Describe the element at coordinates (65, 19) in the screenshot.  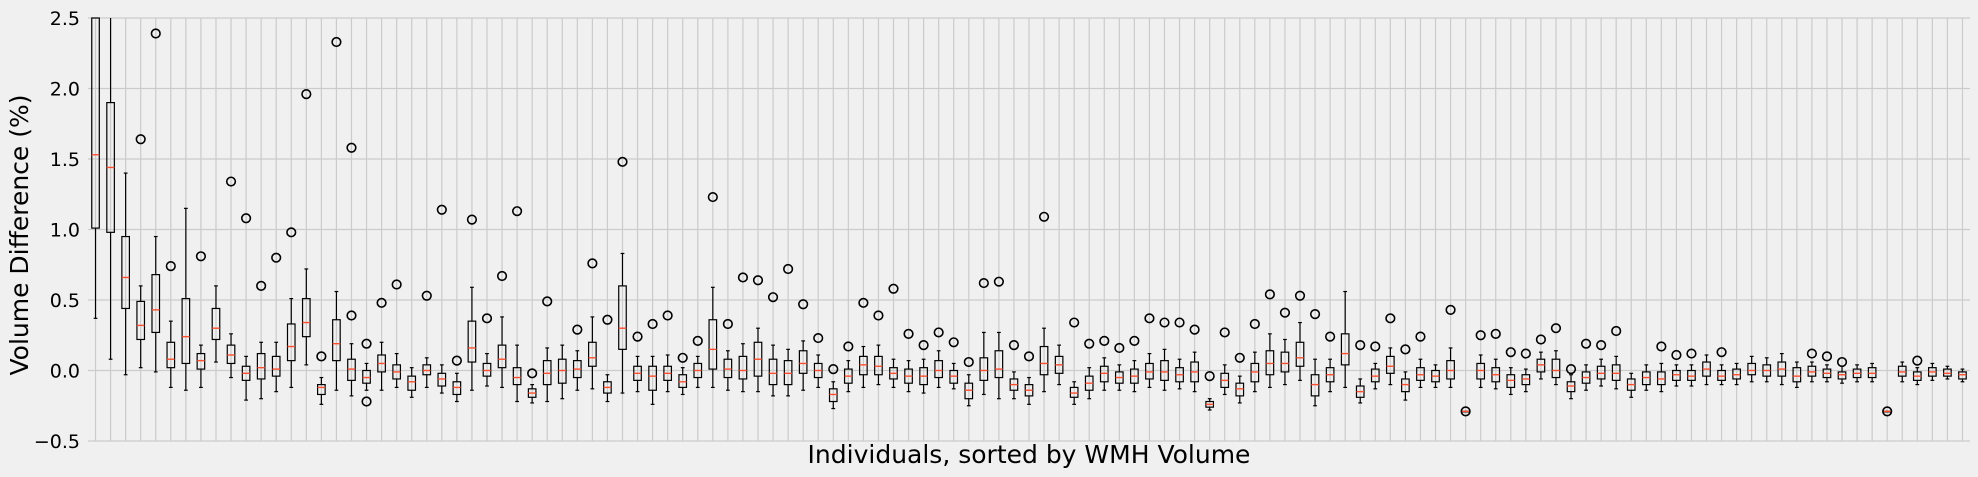
I see `y-tick-label: 2.5` at that location.